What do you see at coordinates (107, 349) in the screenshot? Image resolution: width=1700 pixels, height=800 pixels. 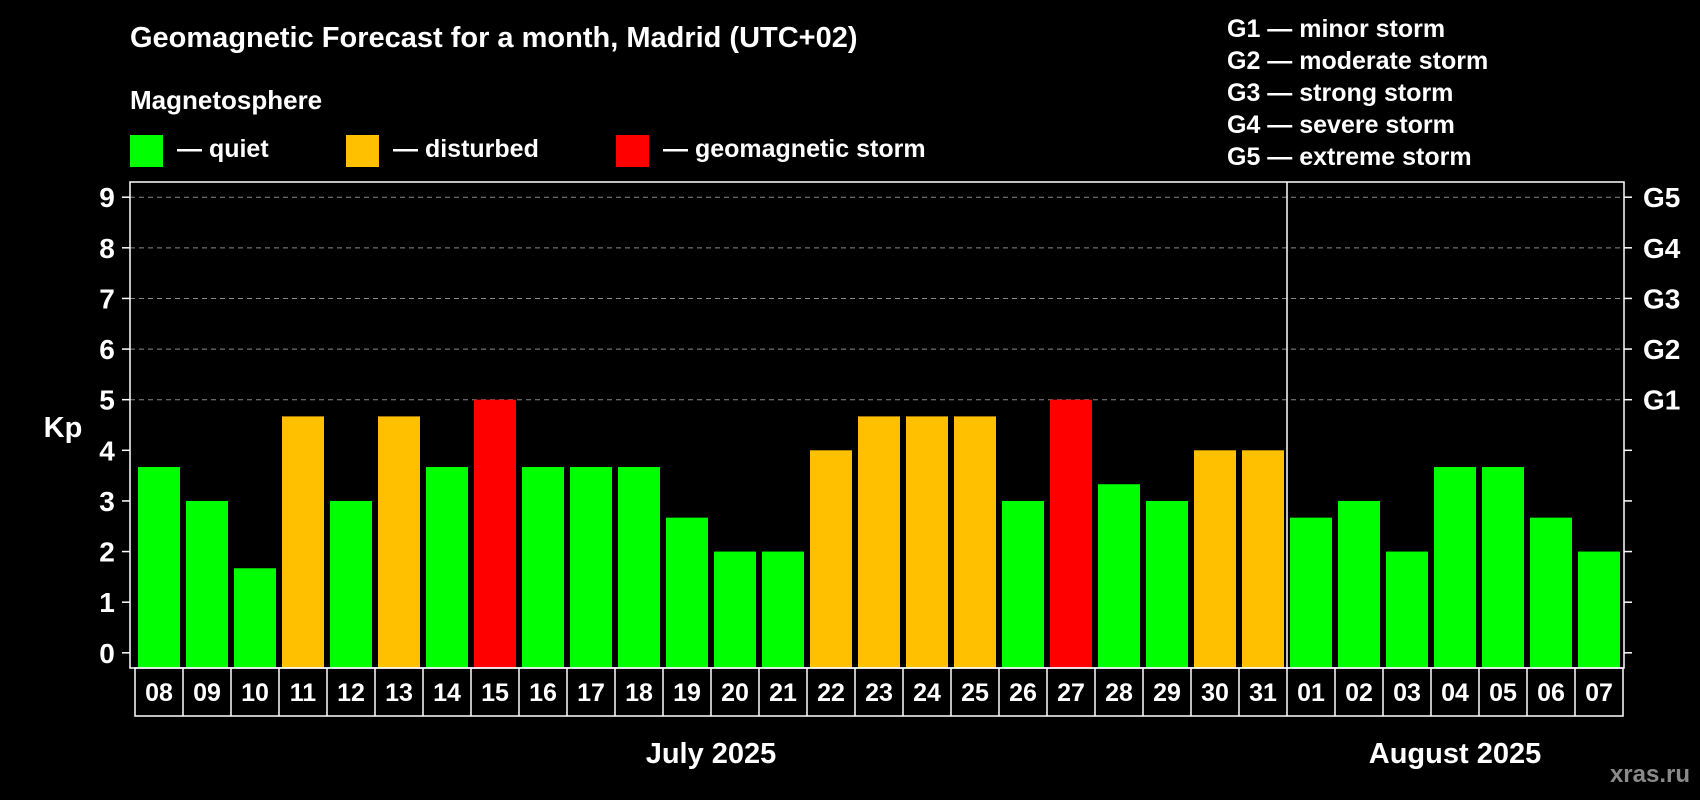 I see `y-tick-label: 6` at bounding box center [107, 349].